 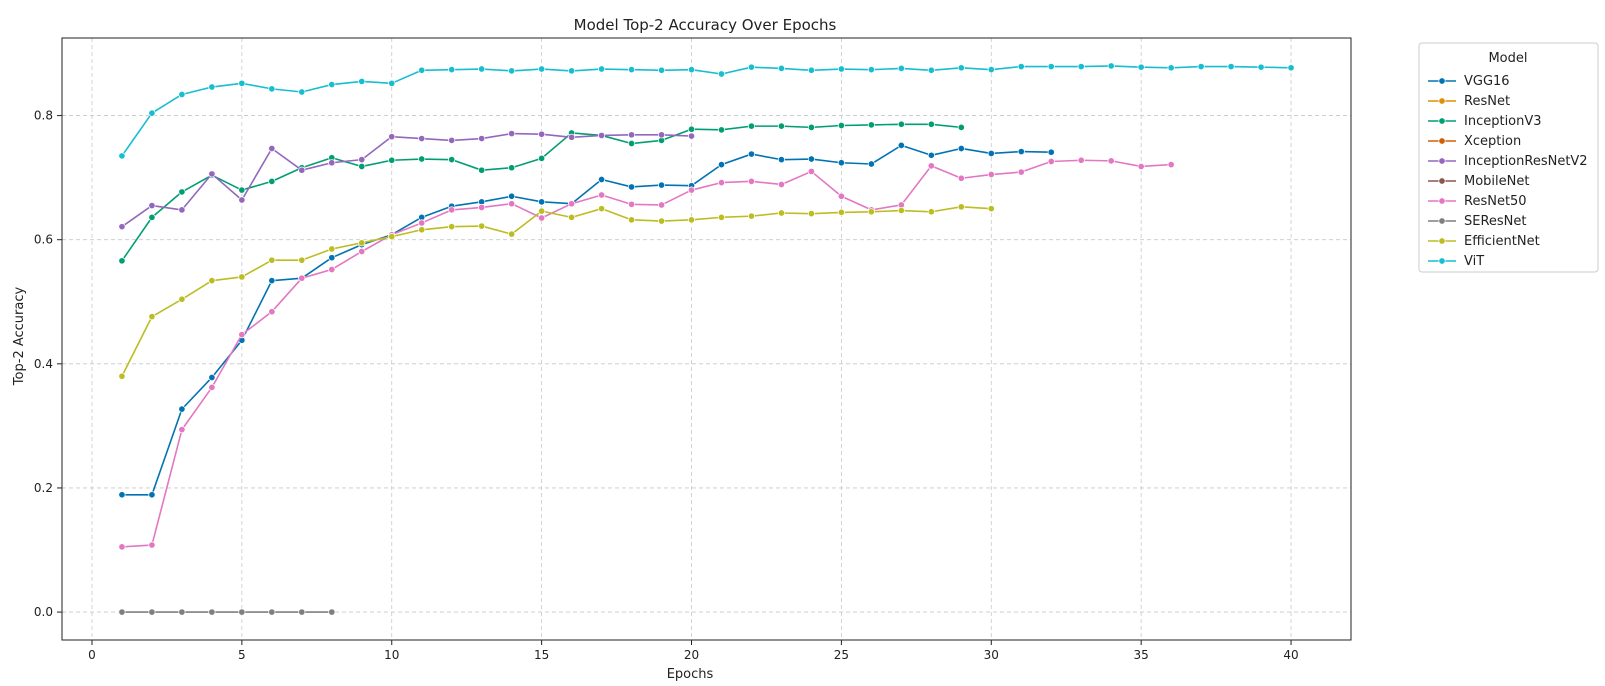 What do you see at coordinates (1484, 241) in the screenshot?
I see `legend-entry-efficientnet: EfficientNet` at bounding box center [1484, 241].